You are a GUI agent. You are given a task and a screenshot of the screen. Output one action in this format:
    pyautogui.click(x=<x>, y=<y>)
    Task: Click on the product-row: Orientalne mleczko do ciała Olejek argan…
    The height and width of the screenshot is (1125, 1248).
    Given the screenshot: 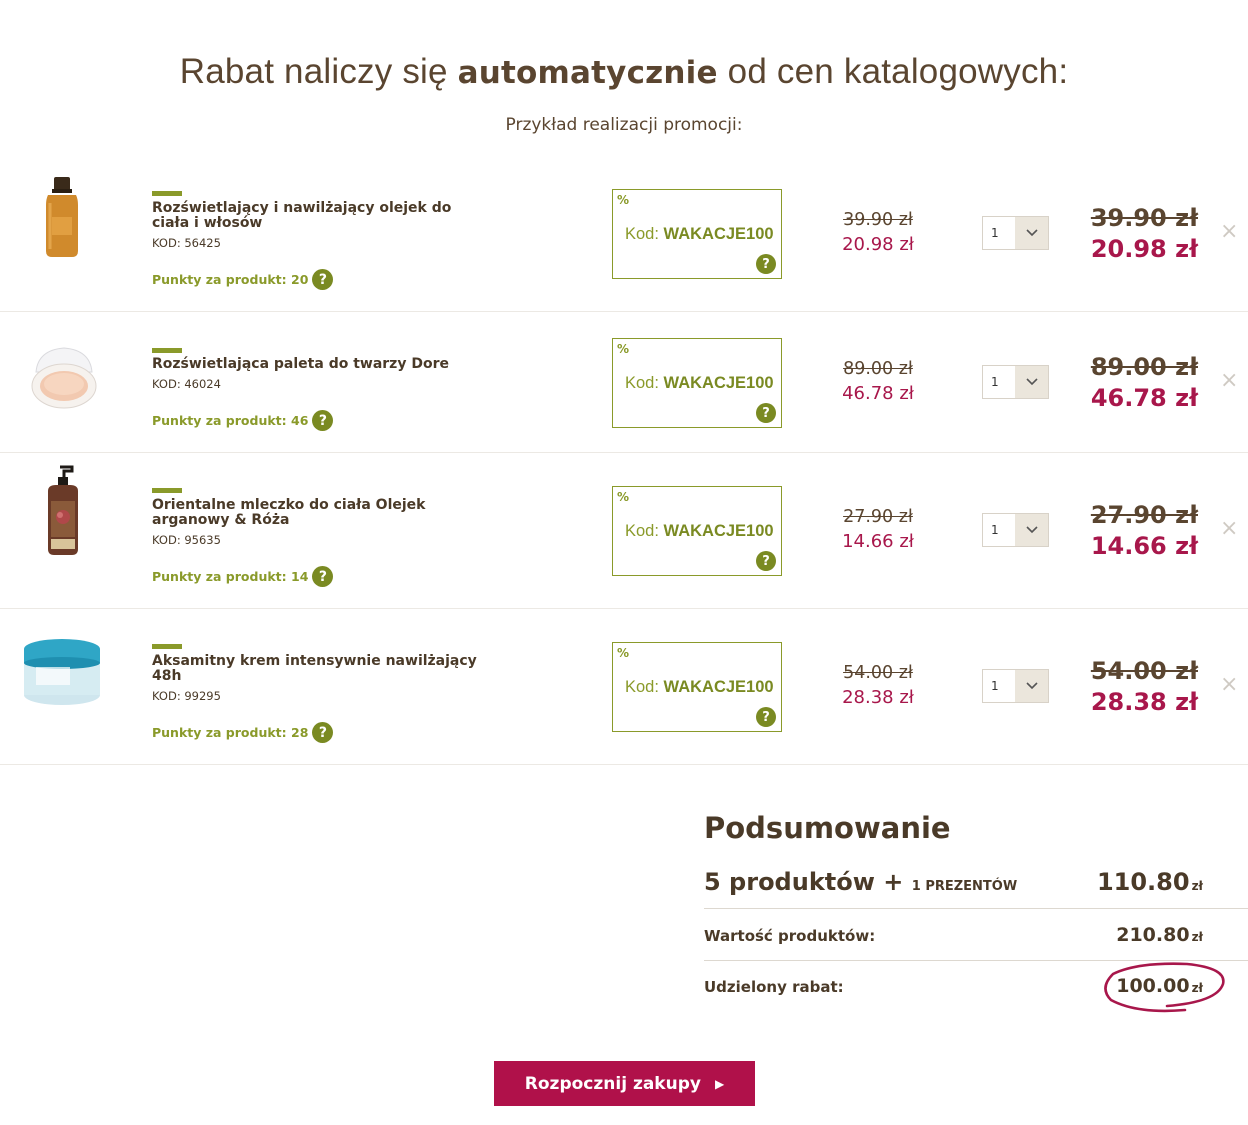 What is the action you would take?
    pyautogui.click(x=624, y=531)
    